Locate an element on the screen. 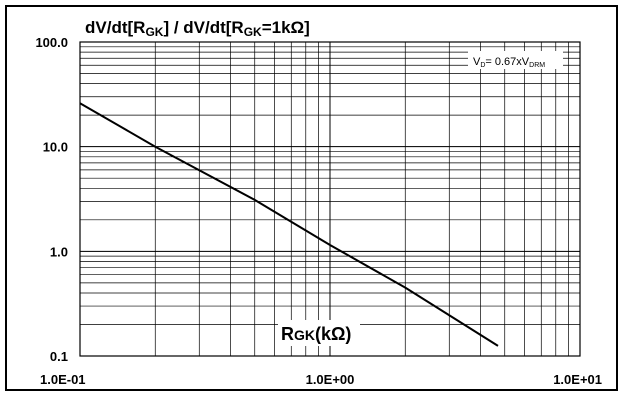 The height and width of the screenshot is (396, 623). xlabel-sub: GK is located at coordinates (304, 335).